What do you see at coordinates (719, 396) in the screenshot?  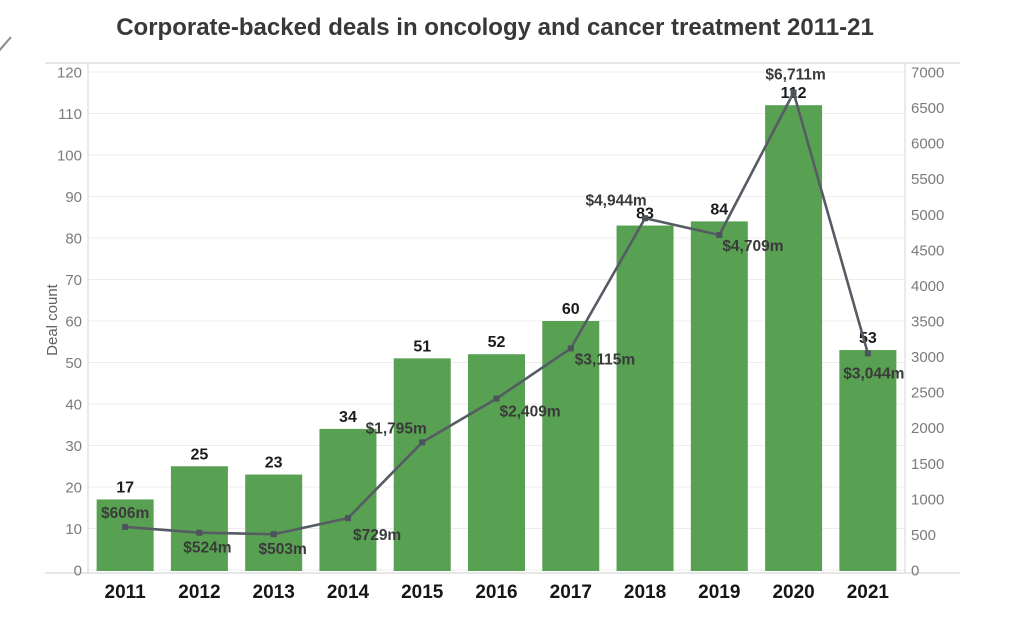 I see `bar-2019` at bounding box center [719, 396].